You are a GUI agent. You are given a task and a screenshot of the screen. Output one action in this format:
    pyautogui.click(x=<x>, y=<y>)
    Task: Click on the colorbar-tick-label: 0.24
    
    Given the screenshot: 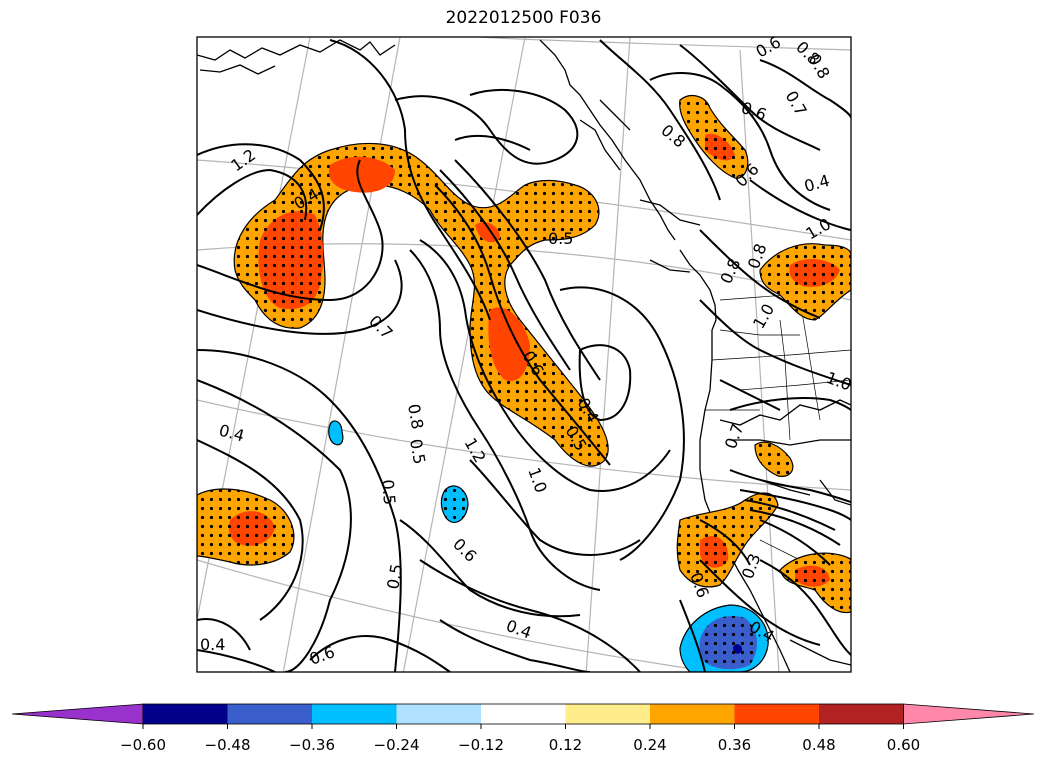 What is the action you would take?
    pyautogui.click(x=649, y=745)
    